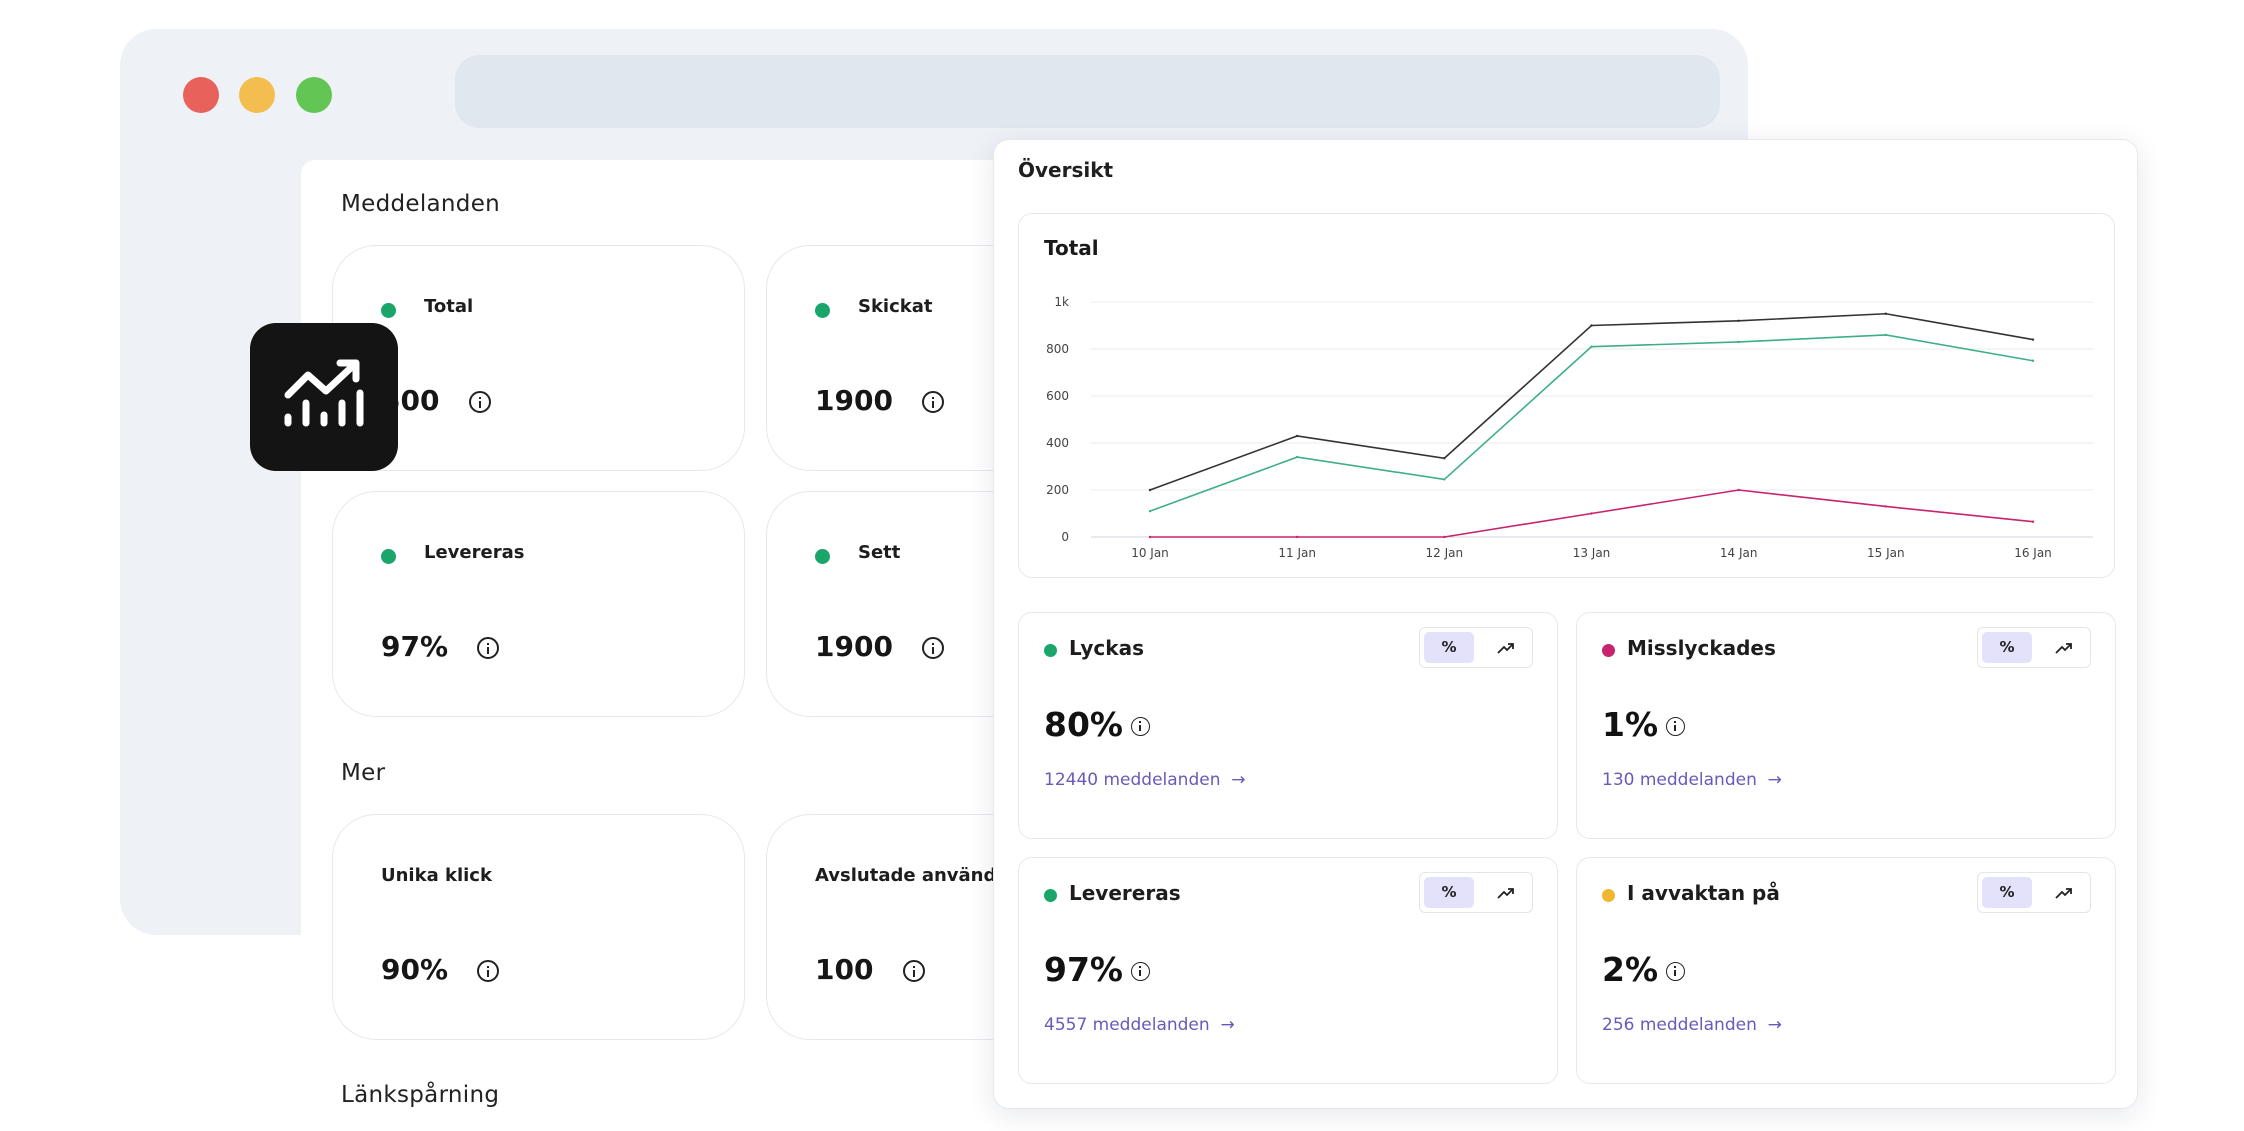 The width and height of the screenshot is (2244, 1131). I want to click on y-tick-label: 0, so click(1065, 537).